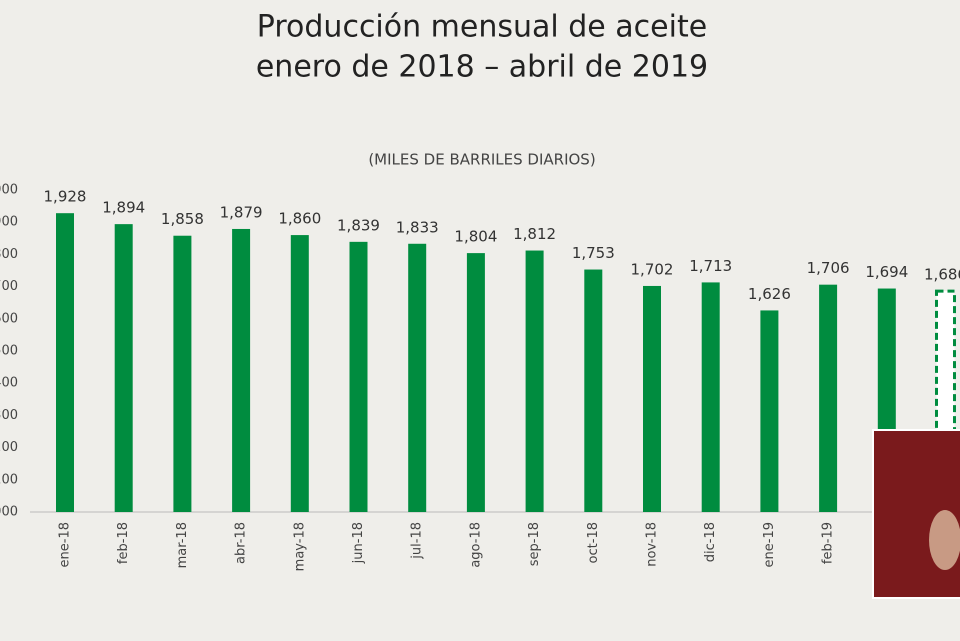 The width and height of the screenshot is (960, 641). I want to click on x-tick-label: feb-18, so click(123, 543).